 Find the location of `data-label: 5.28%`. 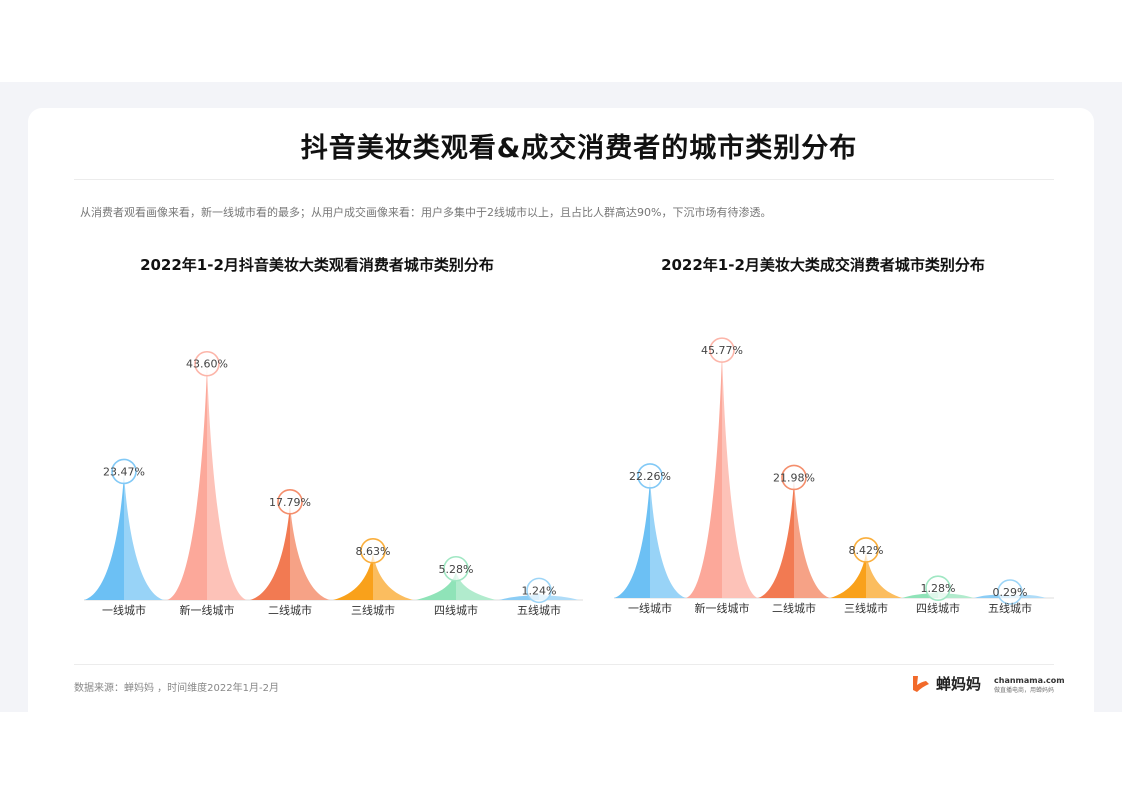

data-label: 5.28% is located at coordinates (456, 569).